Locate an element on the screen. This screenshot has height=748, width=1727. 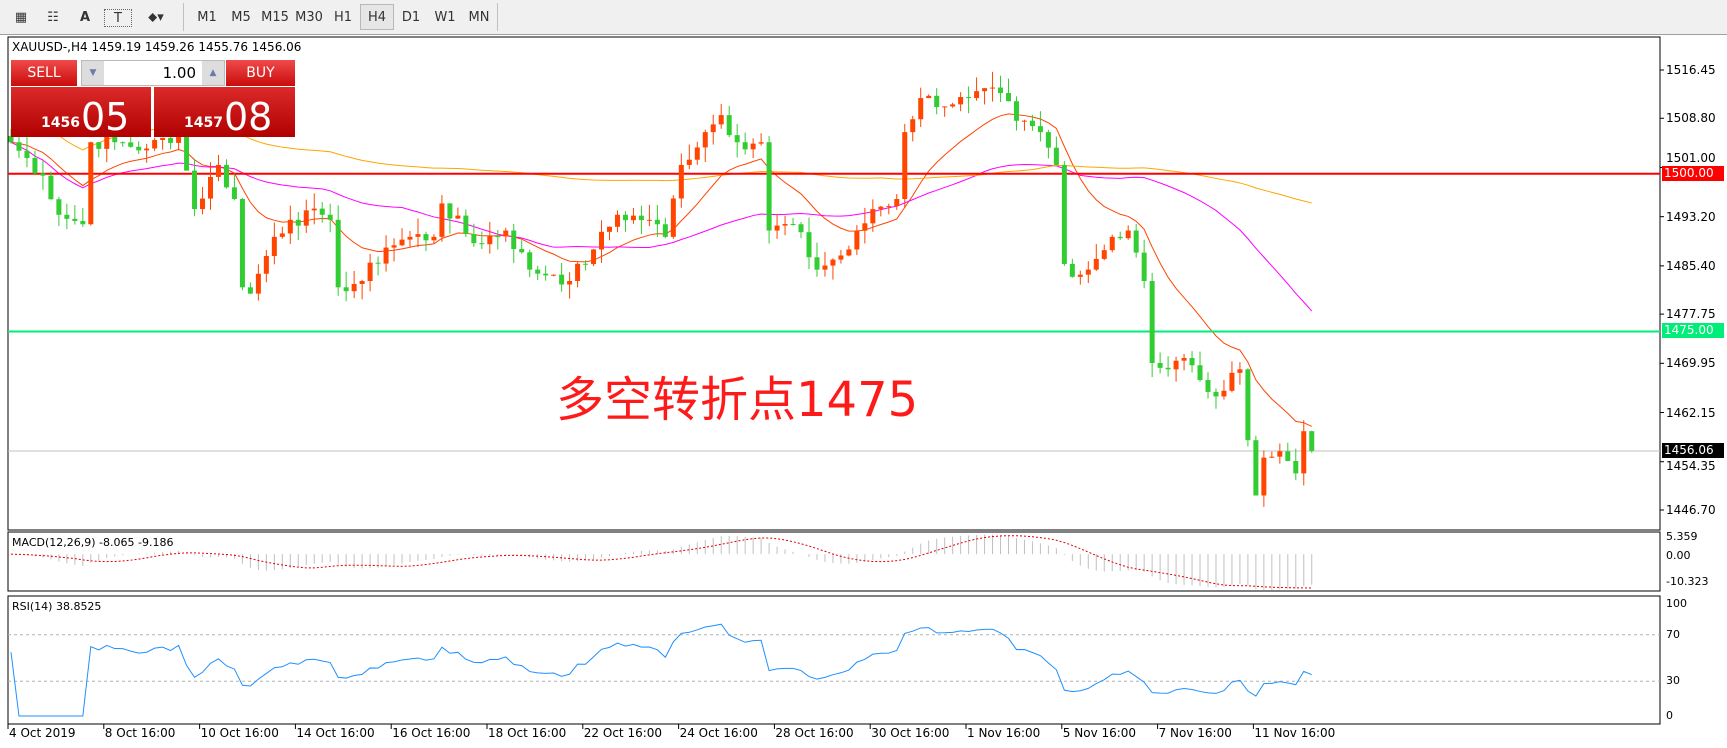
timeframe-m30: M30 is located at coordinates (309, 17).